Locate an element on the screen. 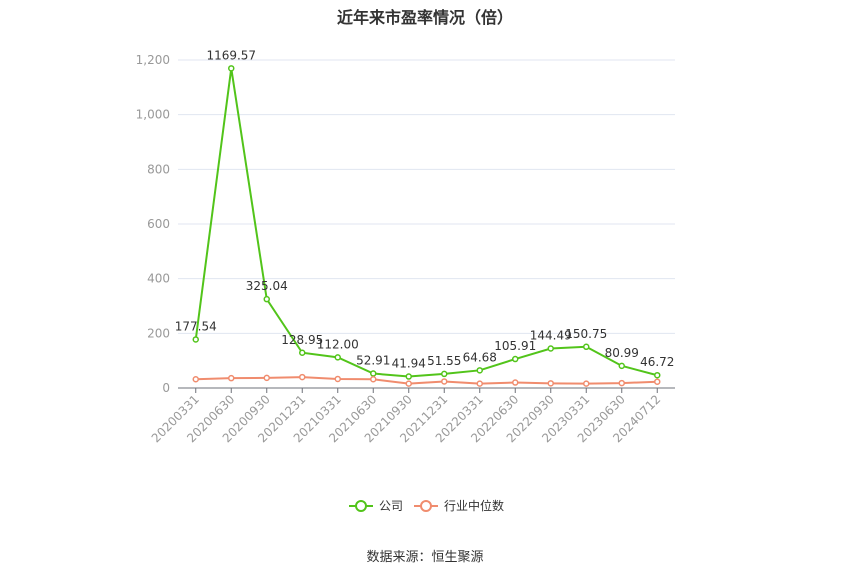 The height and width of the screenshot is (575, 850). data-label: 325.04 is located at coordinates (267, 286).